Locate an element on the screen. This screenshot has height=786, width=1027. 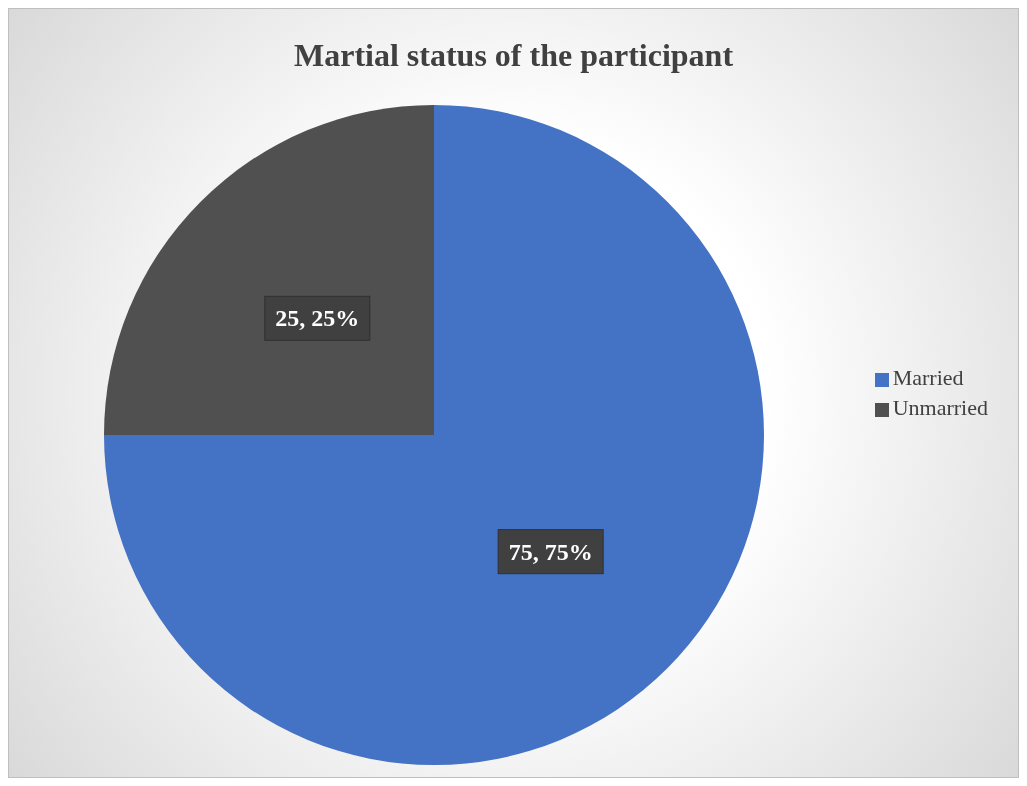
legend-label: Unmarried is located at coordinates (940, 407).